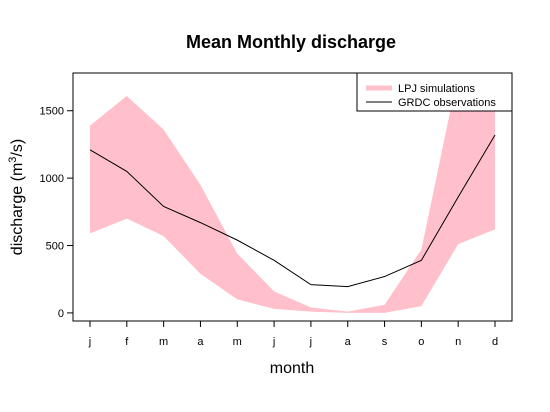 The image size is (550, 412). What do you see at coordinates (17, 209) in the screenshot?
I see `y-axis-title-main: discharge (m` at bounding box center [17, 209].